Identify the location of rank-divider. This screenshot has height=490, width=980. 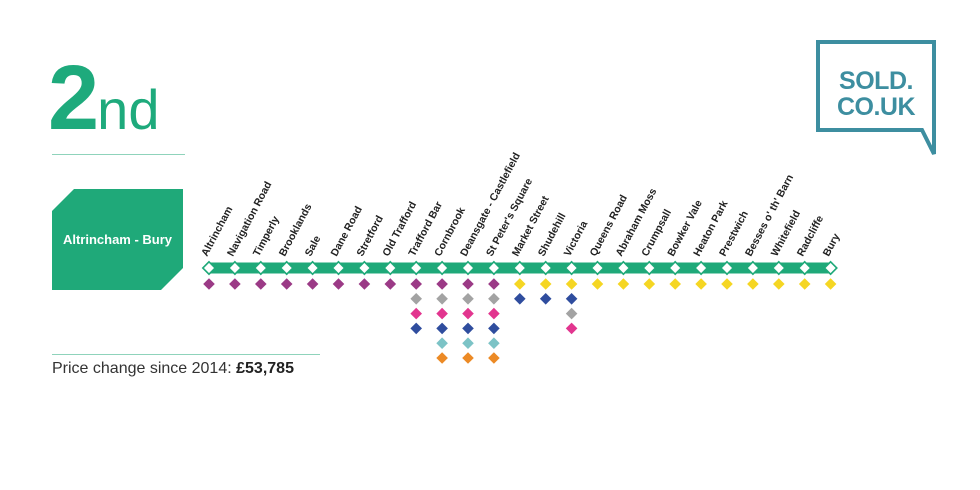
(118, 154).